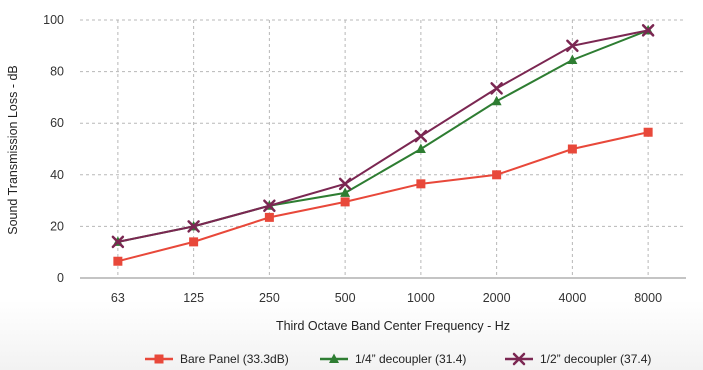 This screenshot has height=370, width=703. I want to click on legend-label: Bare Panel (33.3dB), so click(234, 359).